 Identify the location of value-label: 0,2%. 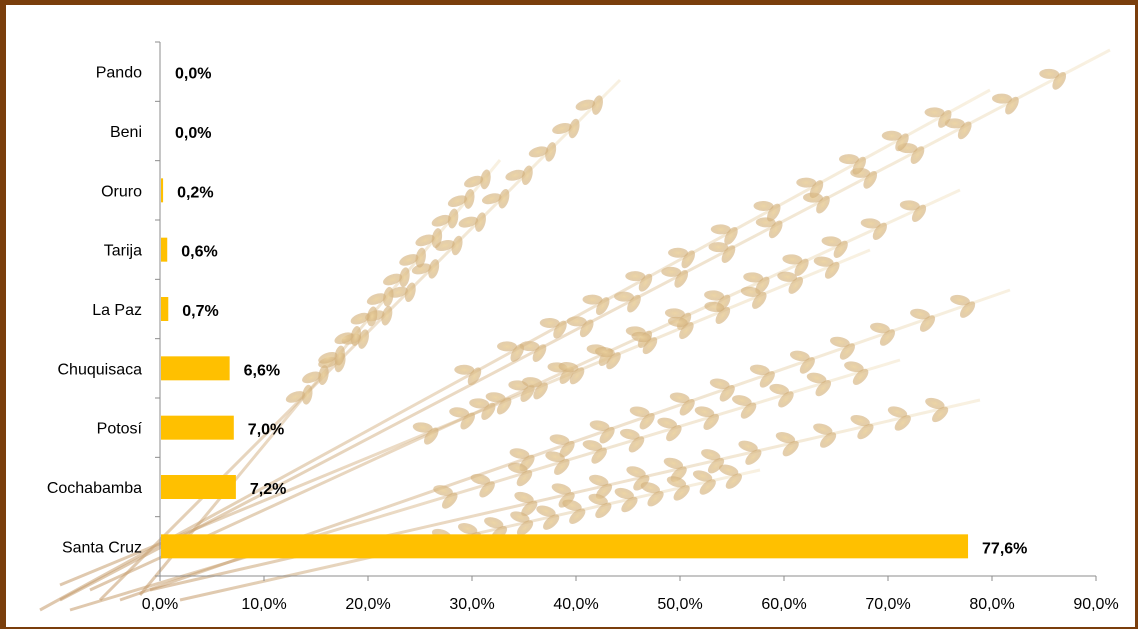
(195, 192).